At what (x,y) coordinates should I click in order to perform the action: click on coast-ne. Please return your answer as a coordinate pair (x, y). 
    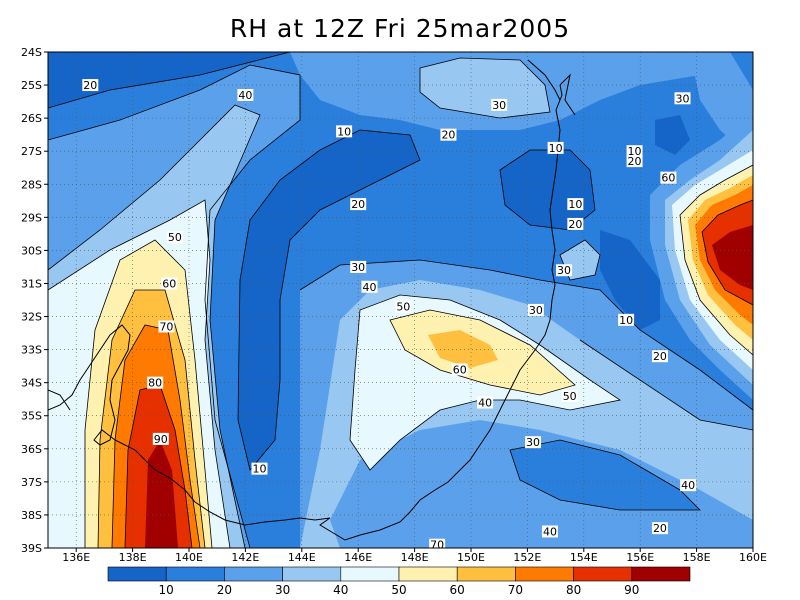
    Looking at the image, I should click on (567, 94).